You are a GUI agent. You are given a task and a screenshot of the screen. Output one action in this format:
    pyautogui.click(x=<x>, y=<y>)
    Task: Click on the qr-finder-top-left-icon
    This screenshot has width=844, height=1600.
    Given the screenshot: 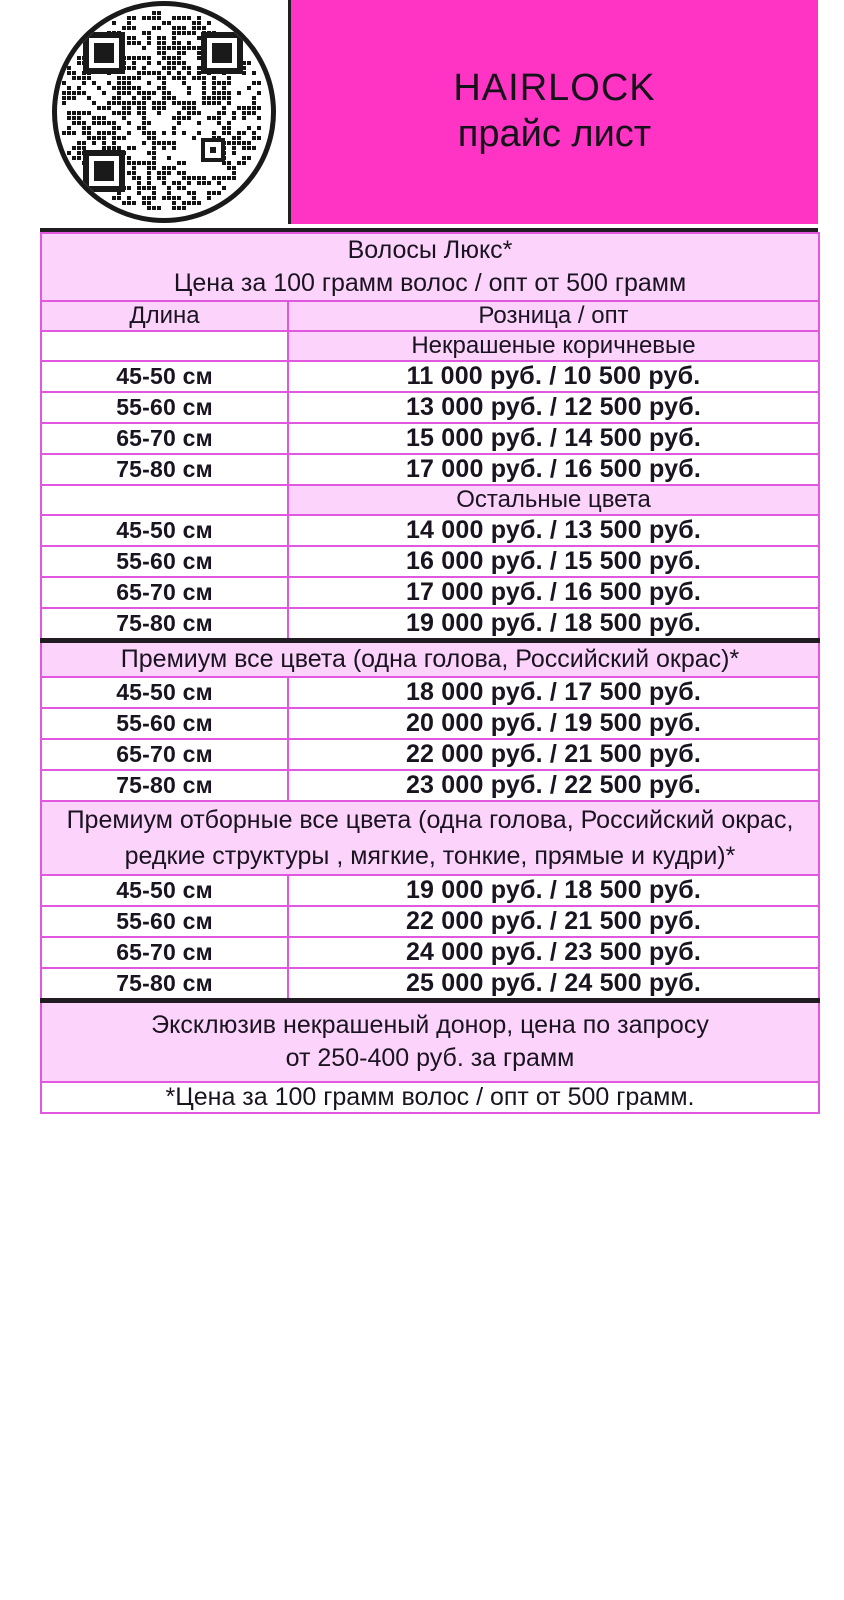 What is the action you would take?
    pyautogui.click(x=104, y=53)
    